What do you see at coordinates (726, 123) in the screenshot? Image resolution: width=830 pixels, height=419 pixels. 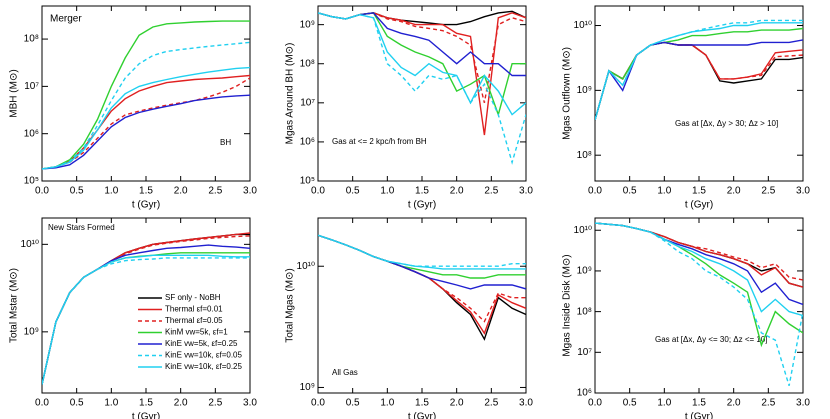 I see `annotation: Gas at [Δx, Δy > 30; Δz > 10]` at bounding box center [726, 123].